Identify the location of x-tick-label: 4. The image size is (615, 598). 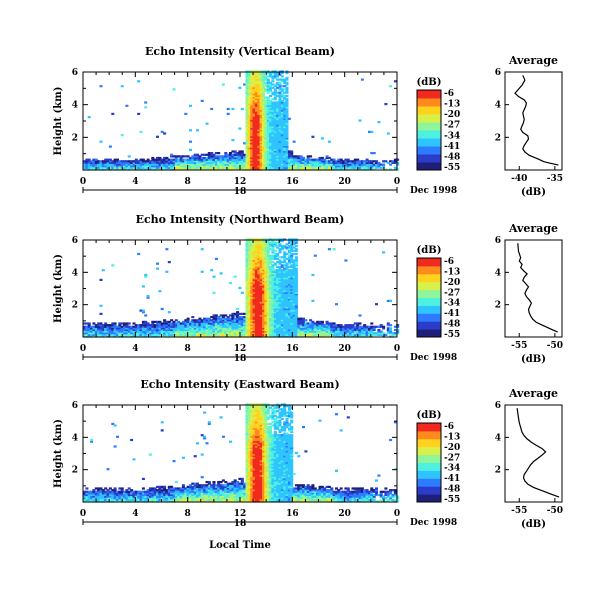
(135, 182).